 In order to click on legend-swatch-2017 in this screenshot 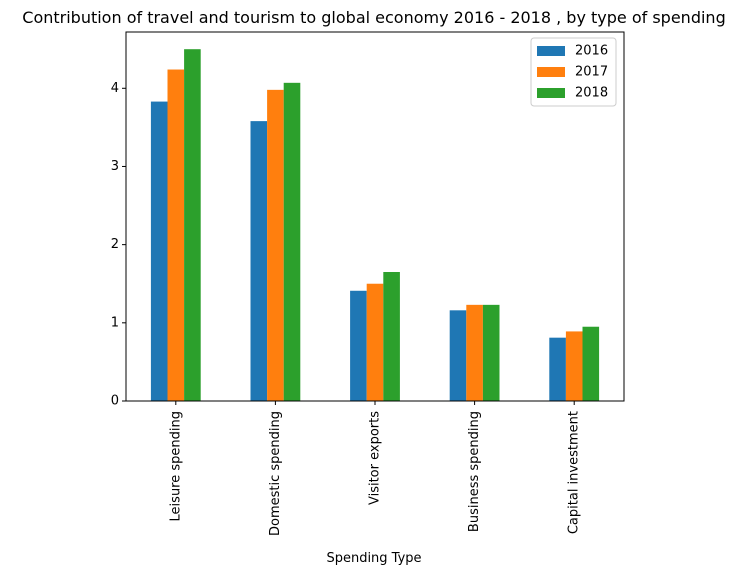, I will do `click(551, 72)`.